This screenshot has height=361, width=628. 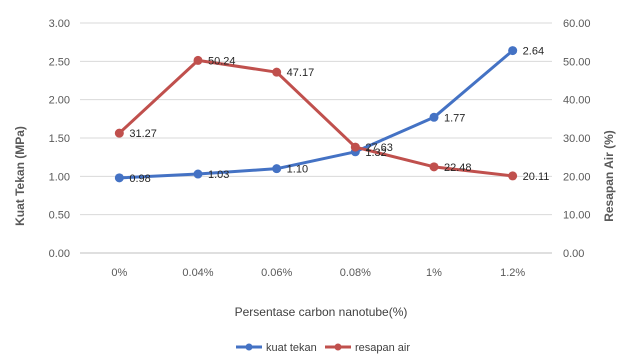 I want to click on x-axis-title: Persentase carbon nanotube(%), so click(x=321, y=312).